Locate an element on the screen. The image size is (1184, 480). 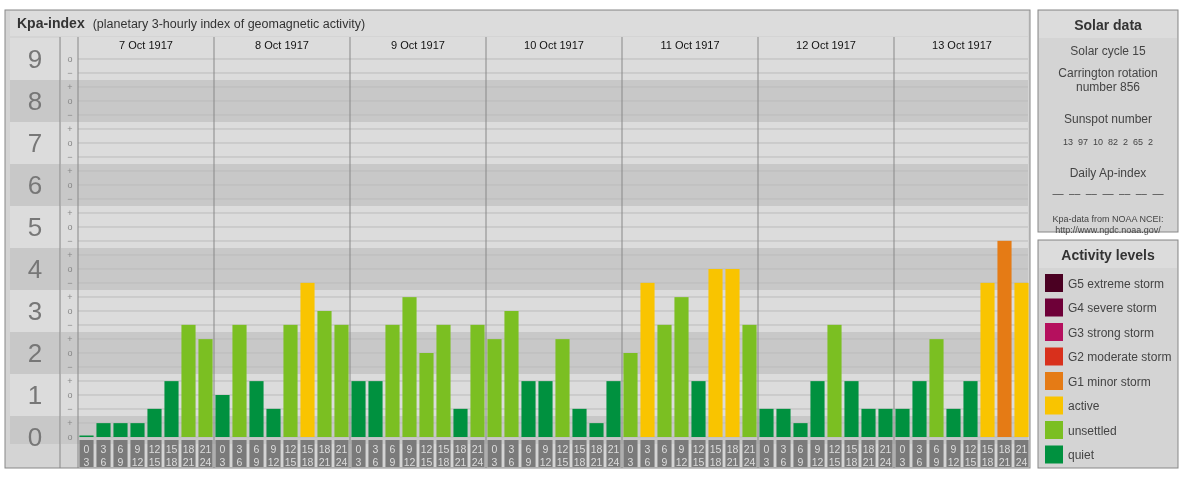
text: 11 Oct 1917 is located at coordinates (690, 45).